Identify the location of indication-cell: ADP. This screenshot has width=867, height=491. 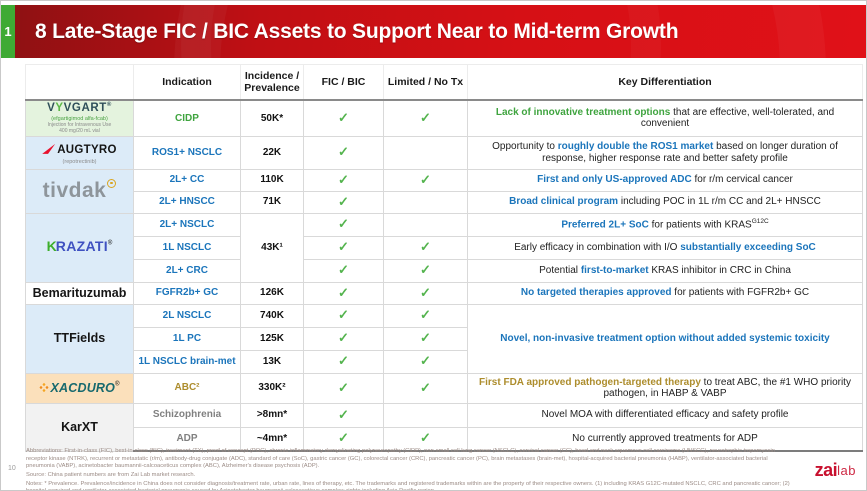
(187, 439).